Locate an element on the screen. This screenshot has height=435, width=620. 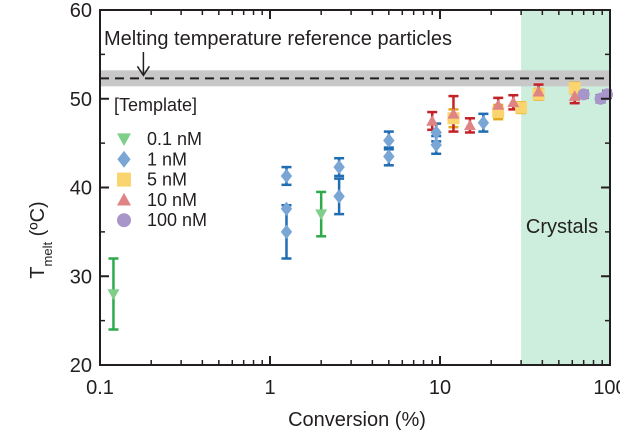
y-axis-label: Tmelt (ºC) is located at coordinates (41, 239).